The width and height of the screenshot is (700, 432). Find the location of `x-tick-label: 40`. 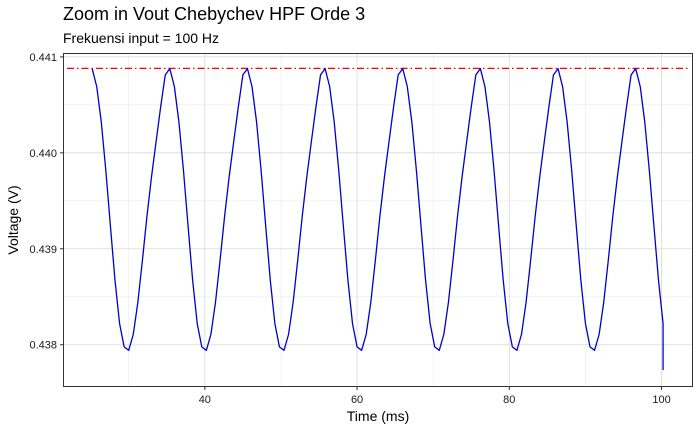

x-tick-label: 40 is located at coordinates (205, 400).